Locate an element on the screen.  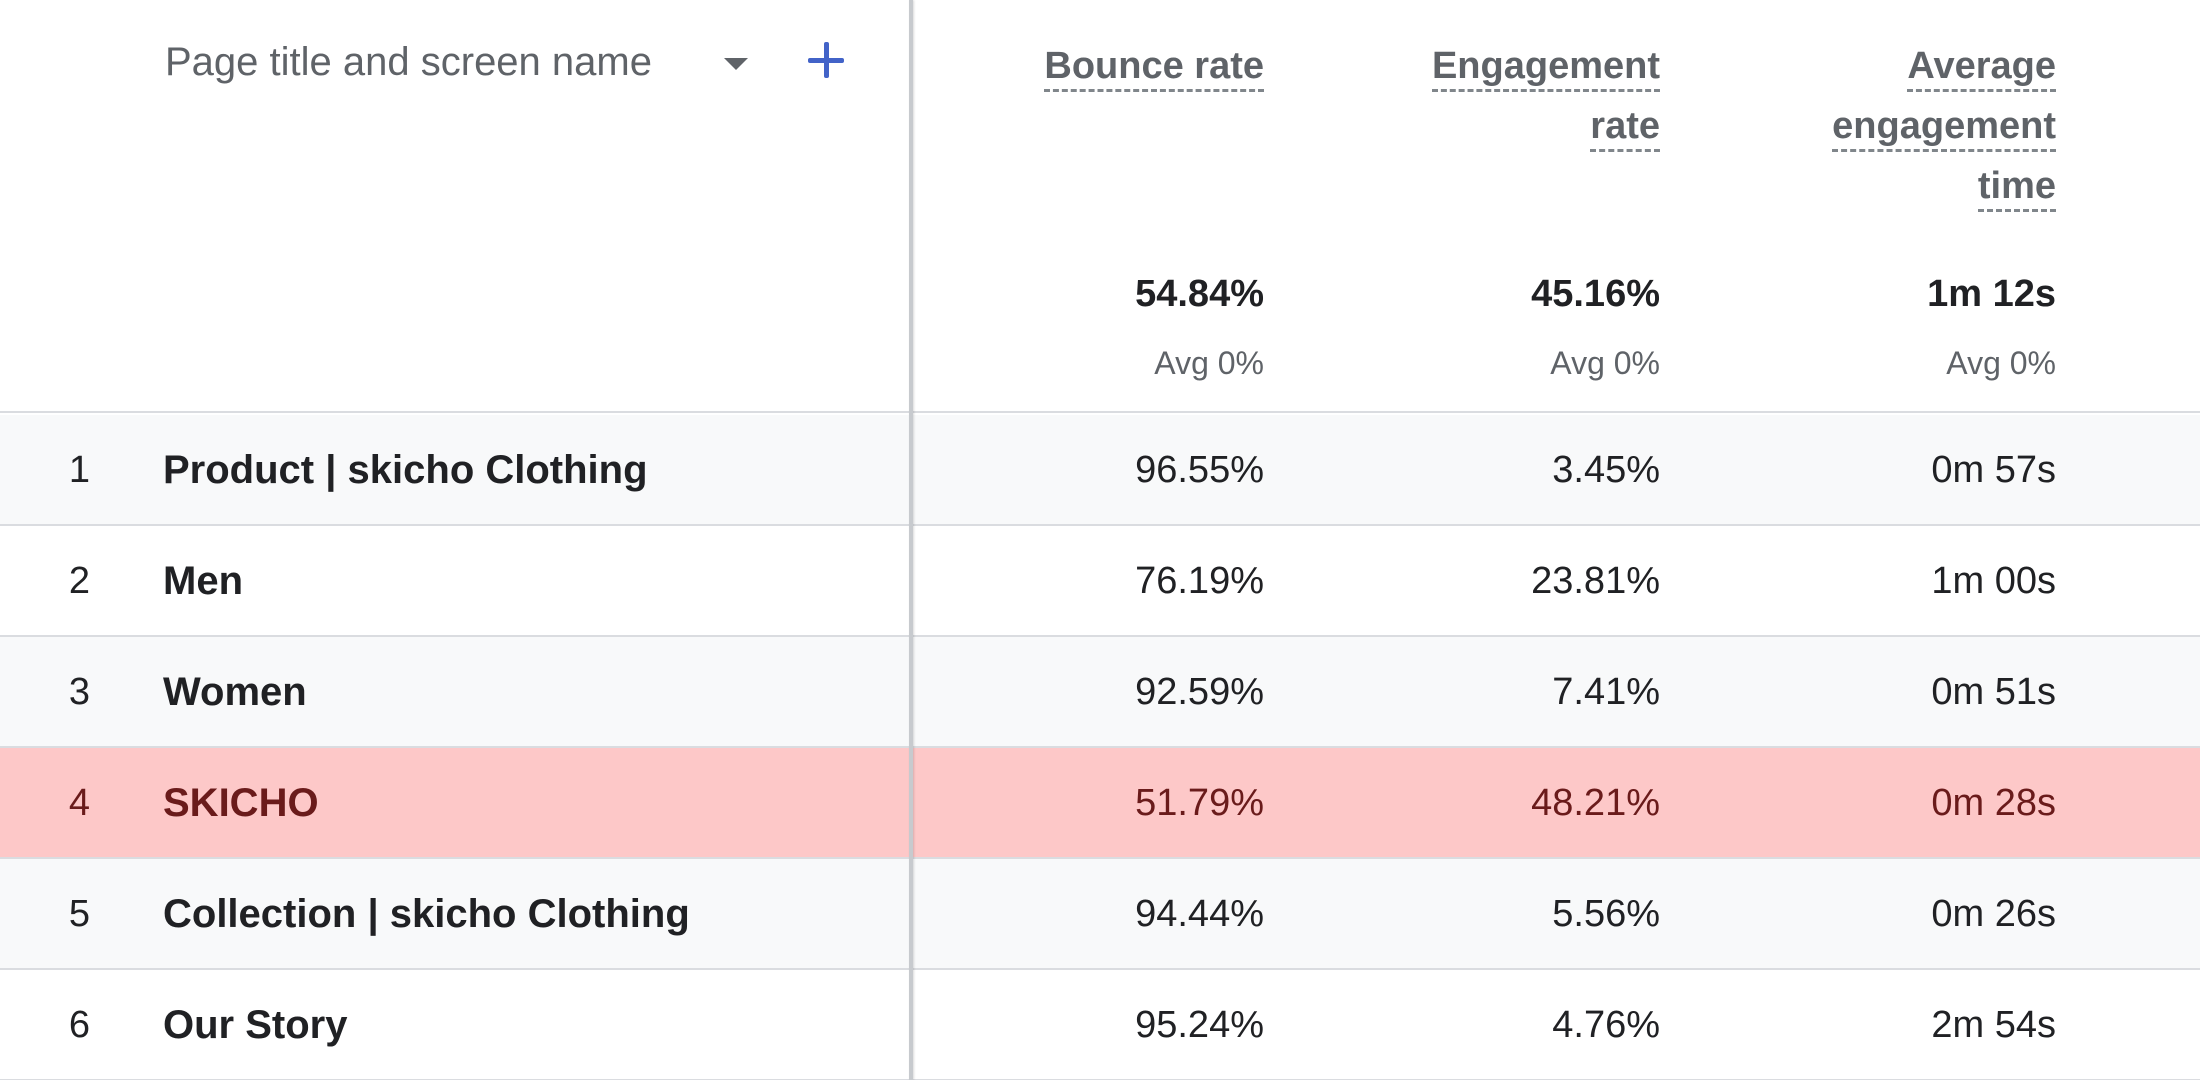
row-bounce-rate: 94.44% is located at coordinates (1199, 914).